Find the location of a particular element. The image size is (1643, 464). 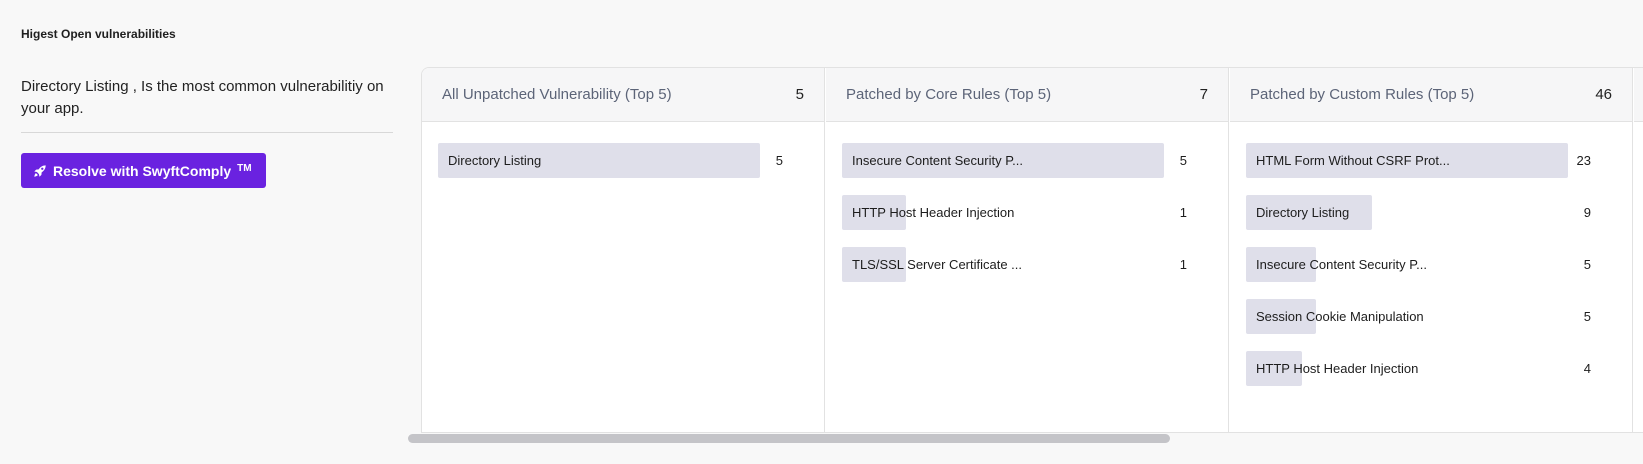

column-title: Patched by Core Rules (Top 5) is located at coordinates (949, 94).